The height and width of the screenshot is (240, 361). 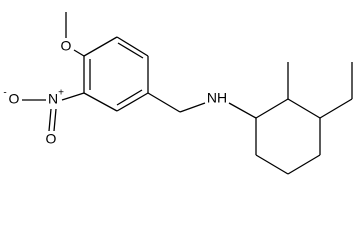 What do you see at coordinates (53, 99) in the screenshot?
I see `atom-label: N` at bounding box center [53, 99].